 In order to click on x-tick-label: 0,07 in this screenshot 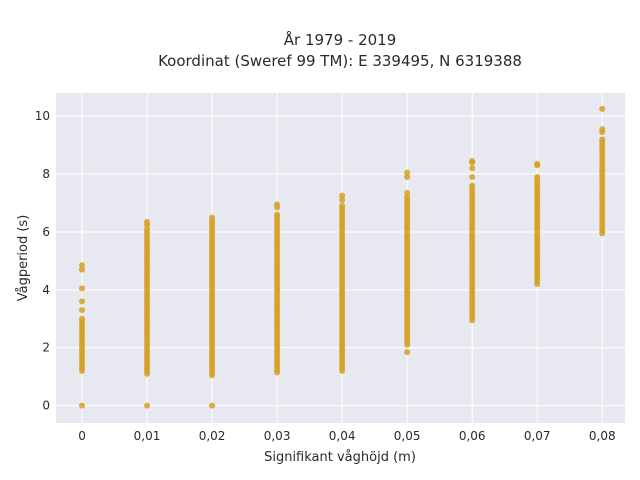, I will do `click(537, 436)`.